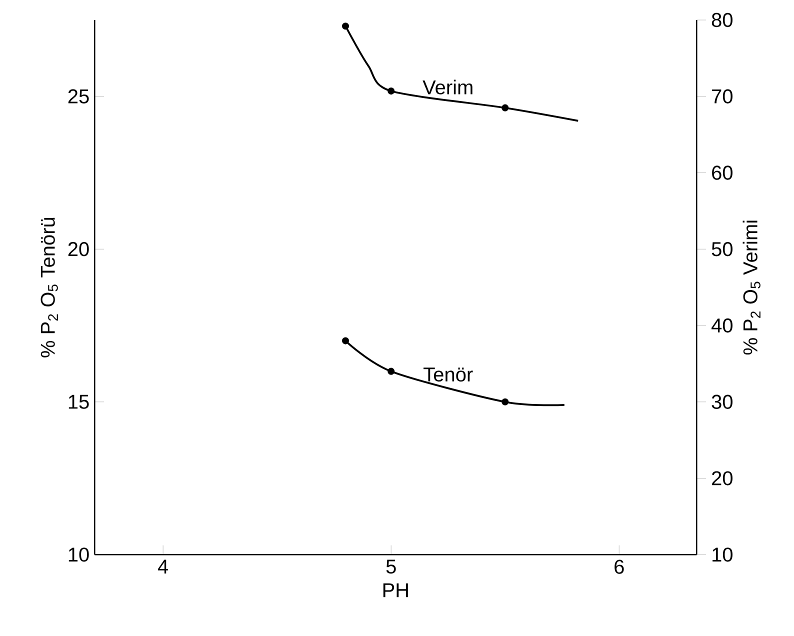 This screenshot has height=636, width=794. Describe the element at coordinates (78, 555) in the screenshot. I see `y-tick-label: 10` at that location.